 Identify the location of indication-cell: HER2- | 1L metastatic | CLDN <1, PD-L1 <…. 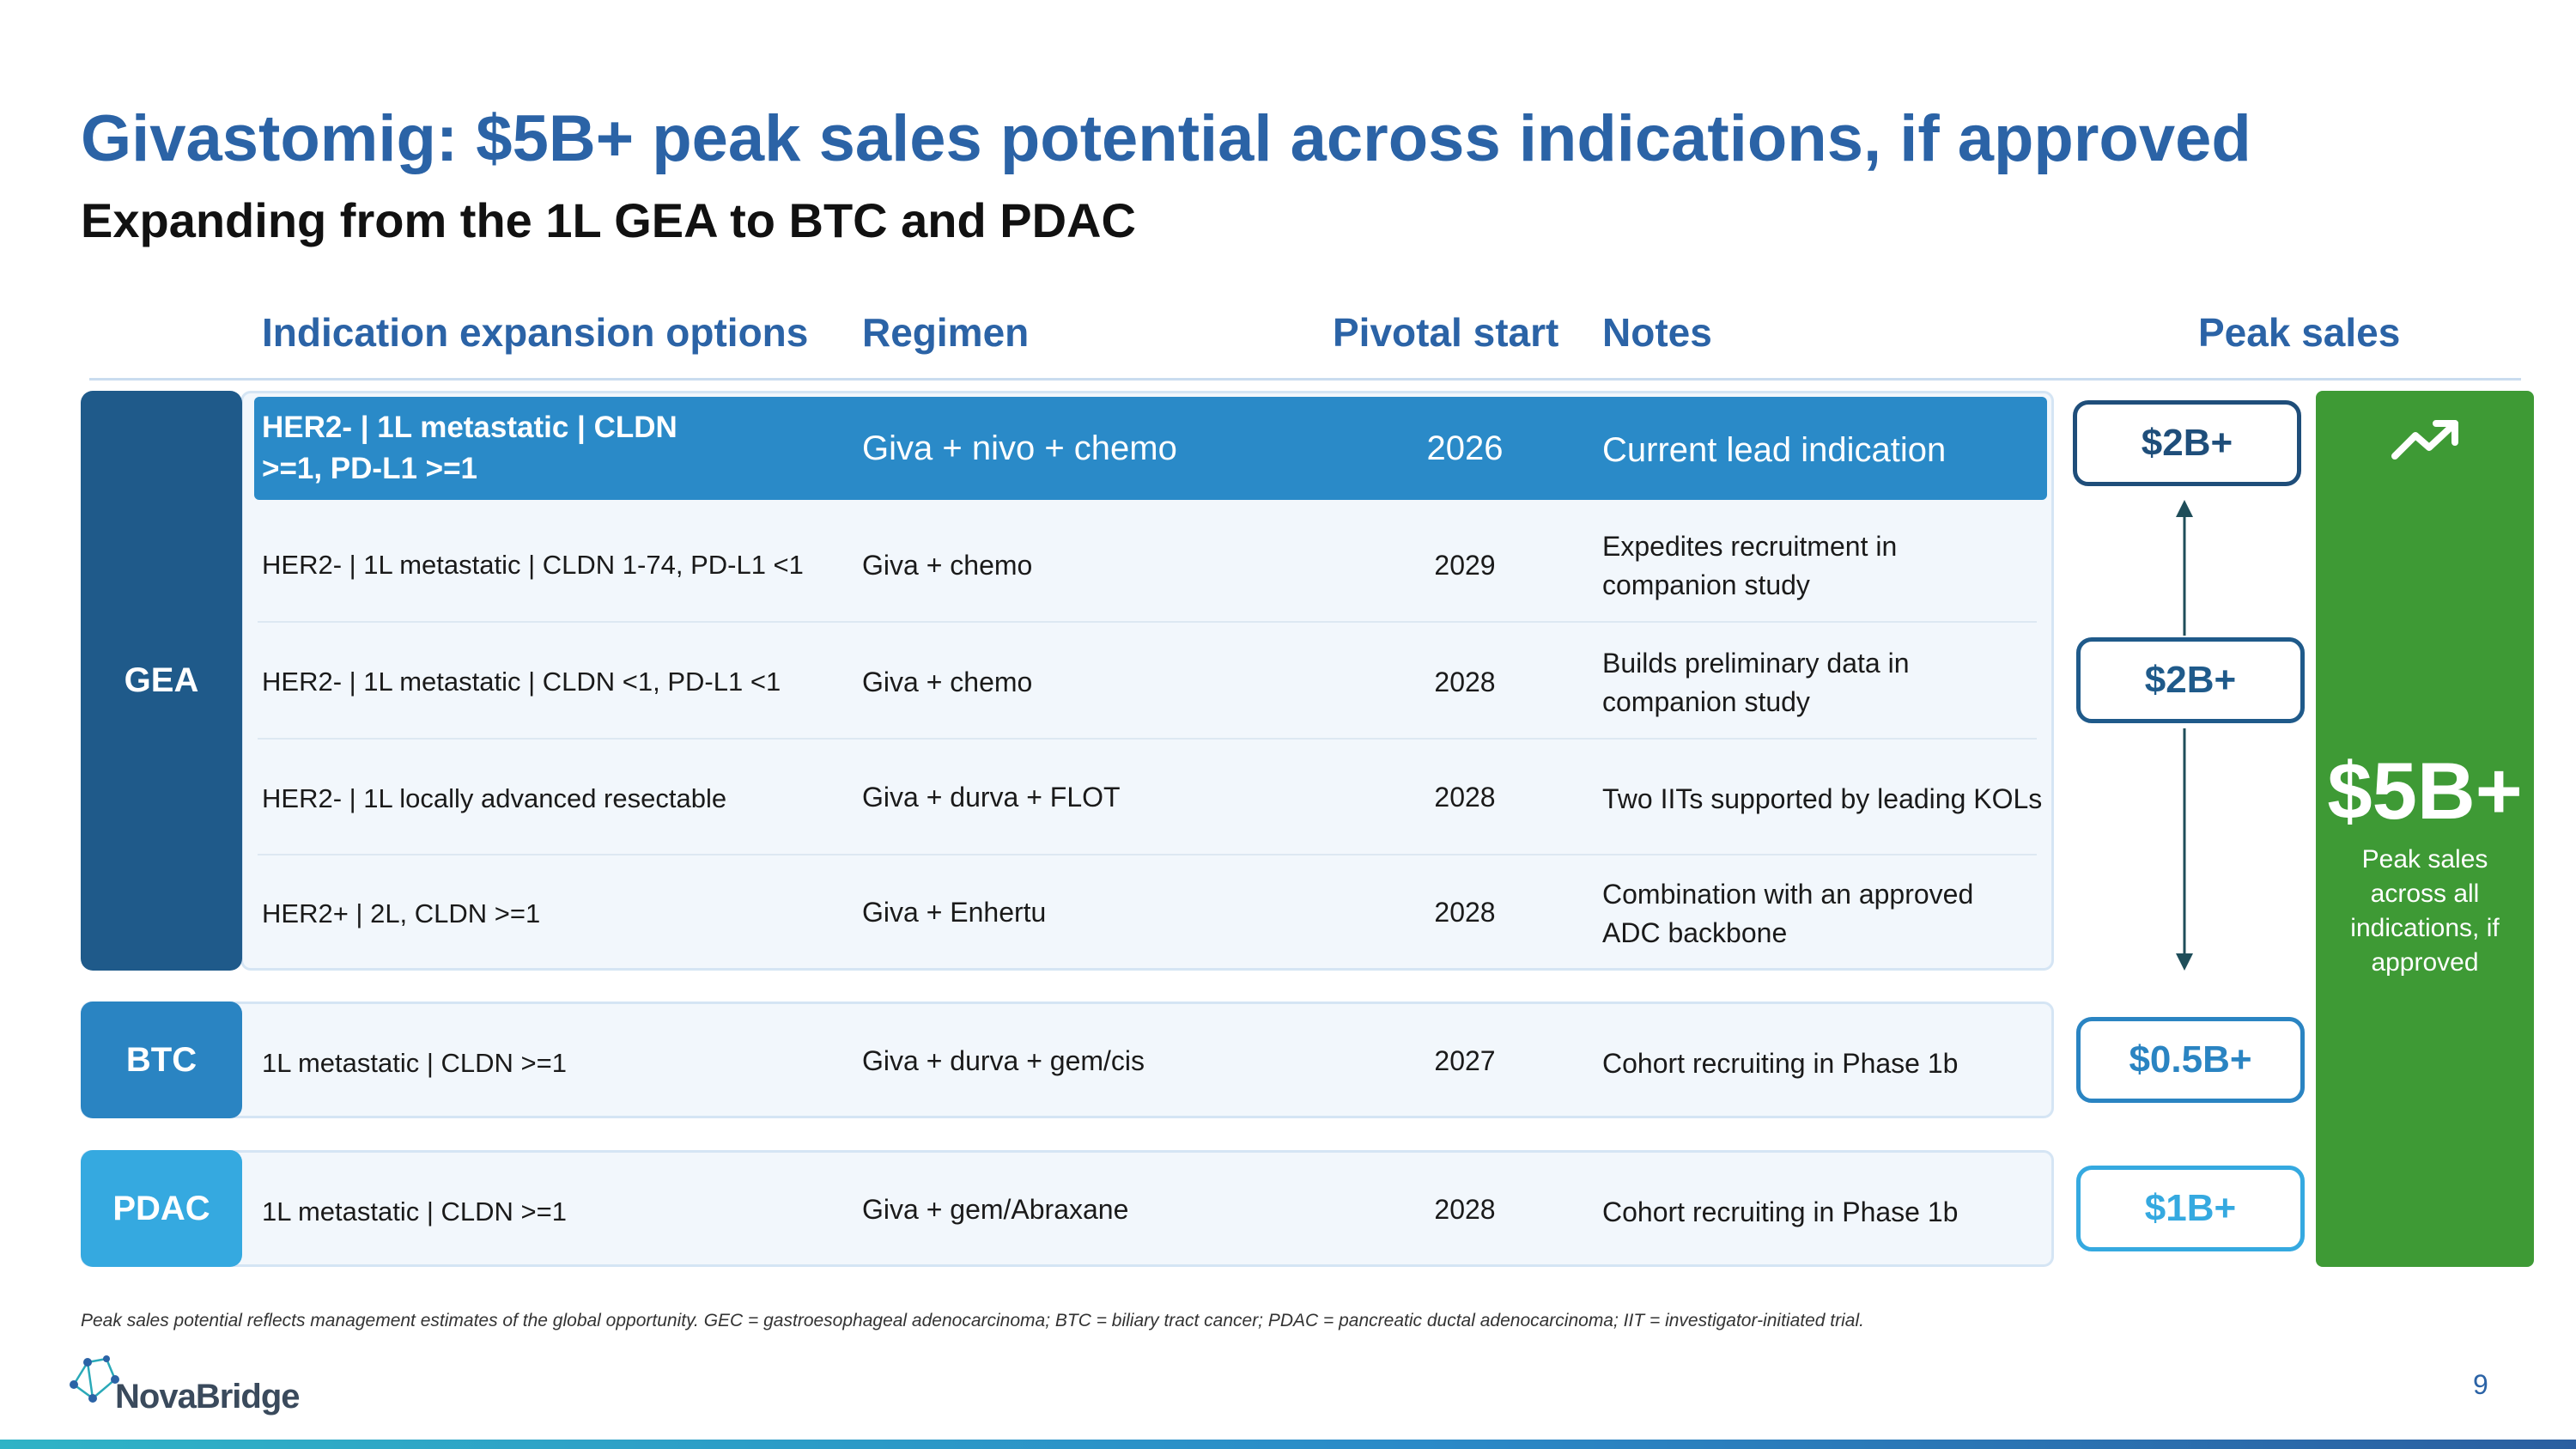
(521, 682).